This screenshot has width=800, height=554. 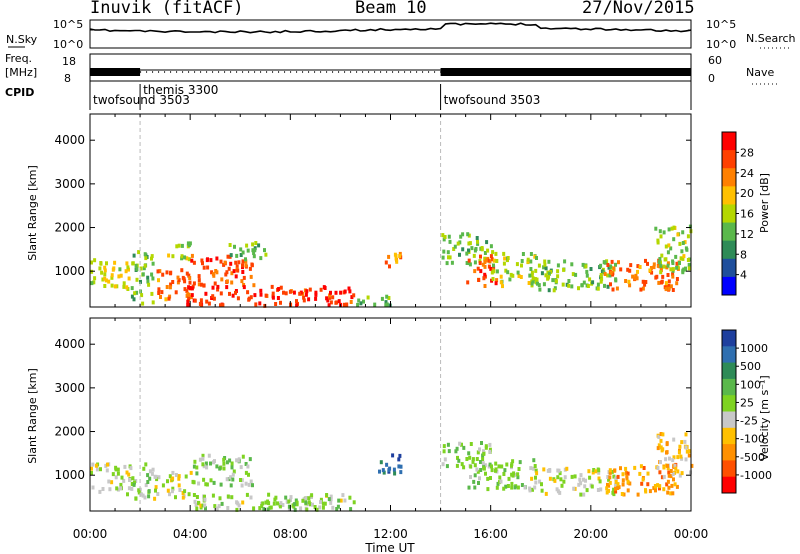 What do you see at coordinates (141, 100) in the screenshot?
I see `cpid-mode-label: twofsound 3503` at bounding box center [141, 100].